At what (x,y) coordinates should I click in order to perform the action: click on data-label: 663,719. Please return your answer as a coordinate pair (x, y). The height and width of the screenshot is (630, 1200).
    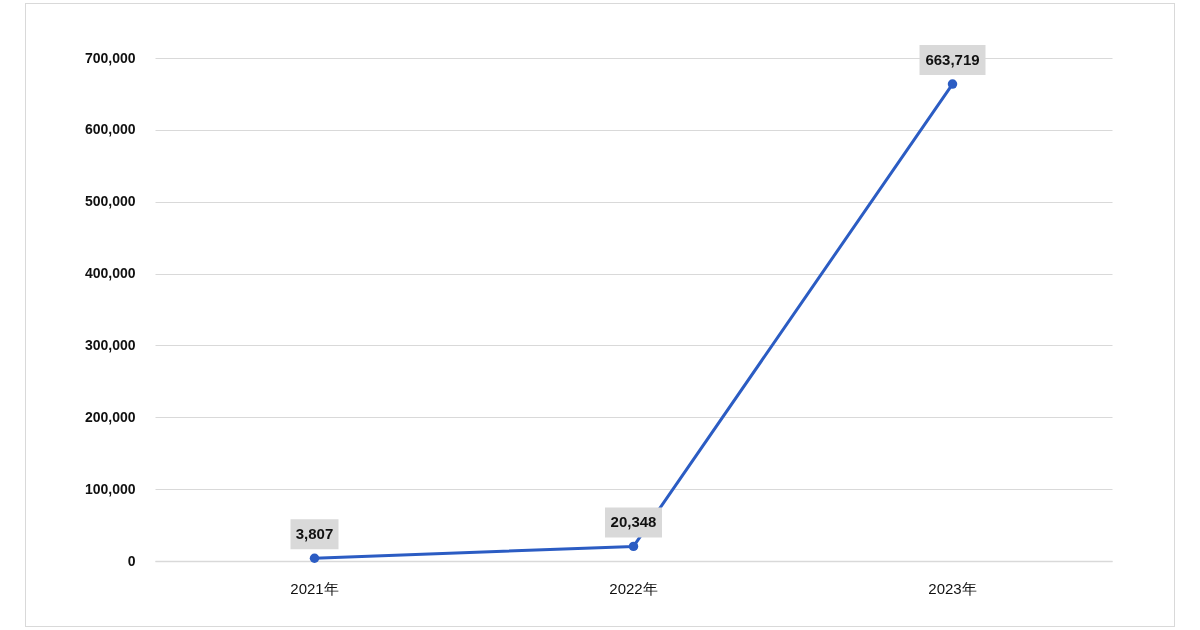
    Looking at the image, I should click on (952, 60).